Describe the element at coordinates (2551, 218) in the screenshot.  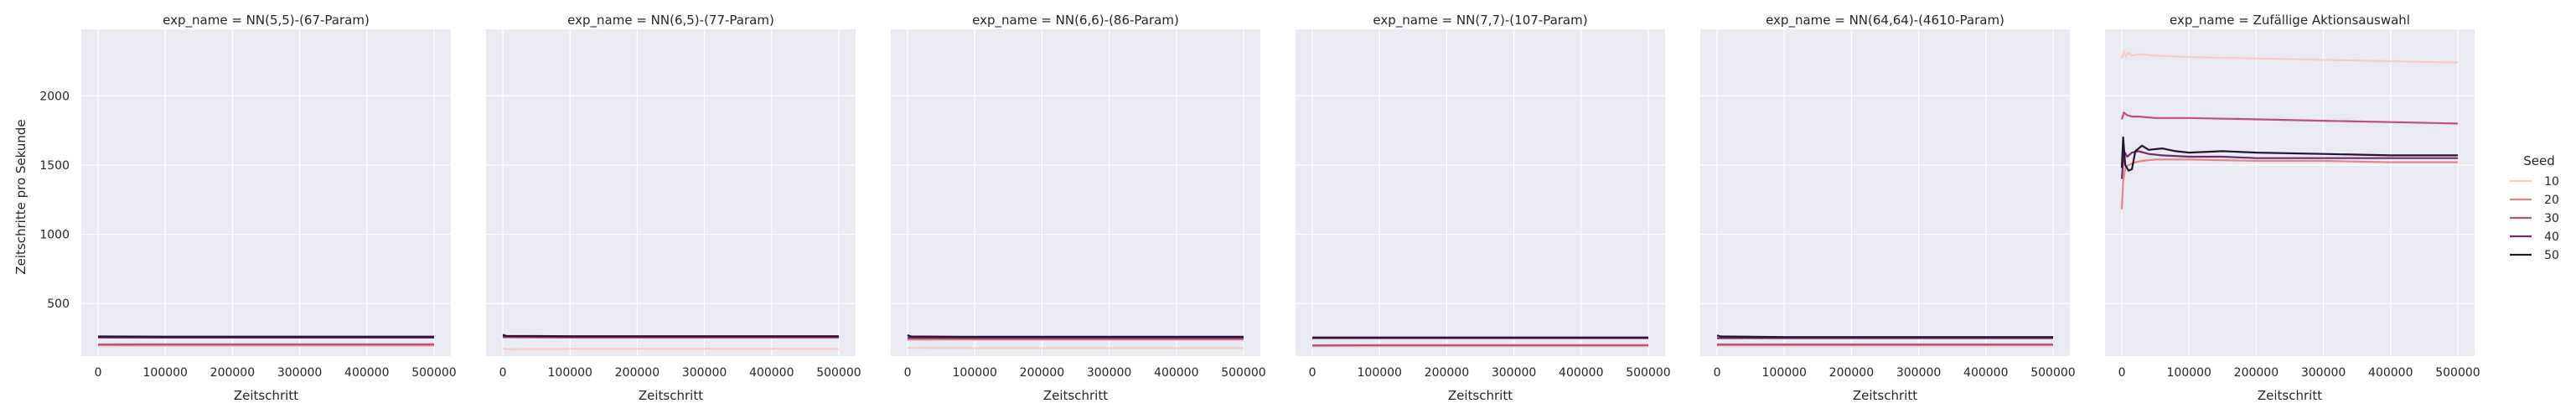
I see `legend-label-seed-30: 30` at that location.